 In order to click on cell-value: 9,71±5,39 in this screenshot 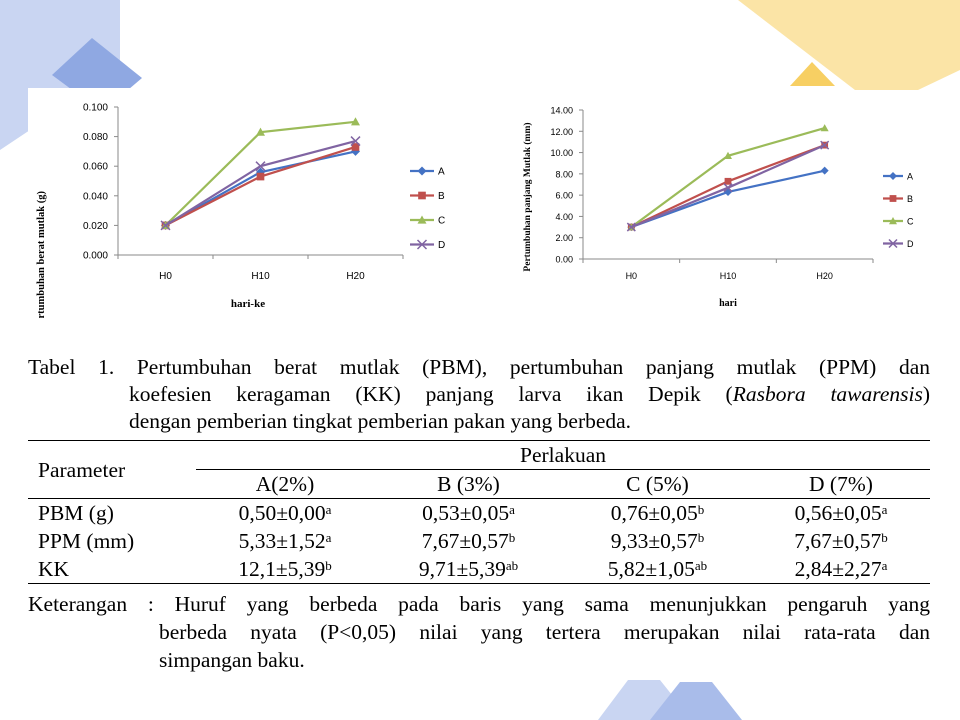, I will do `click(462, 569)`.